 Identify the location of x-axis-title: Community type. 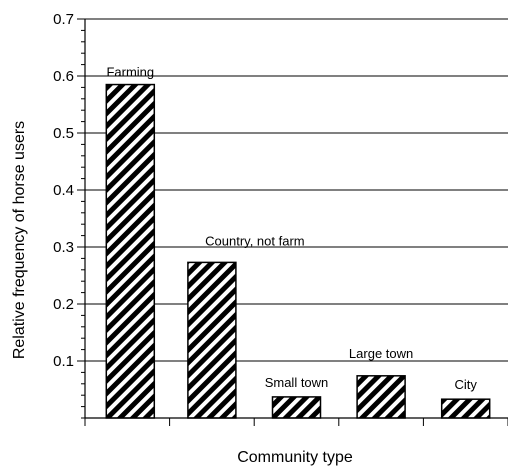
(295, 457).